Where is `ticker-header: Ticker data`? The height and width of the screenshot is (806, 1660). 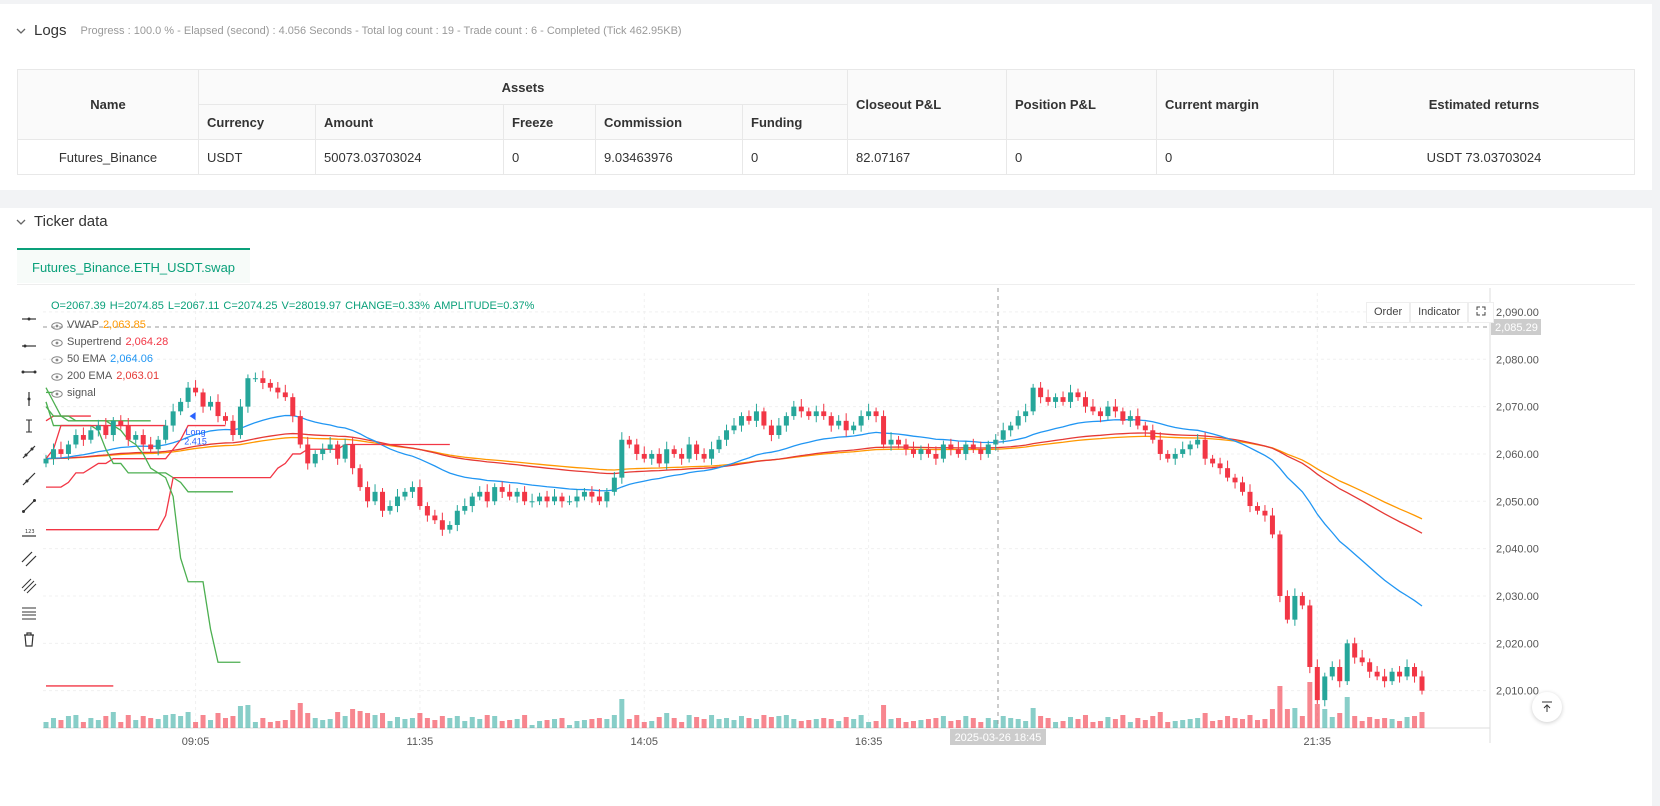 ticker-header: Ticker data is located at coordinates (62, 221).